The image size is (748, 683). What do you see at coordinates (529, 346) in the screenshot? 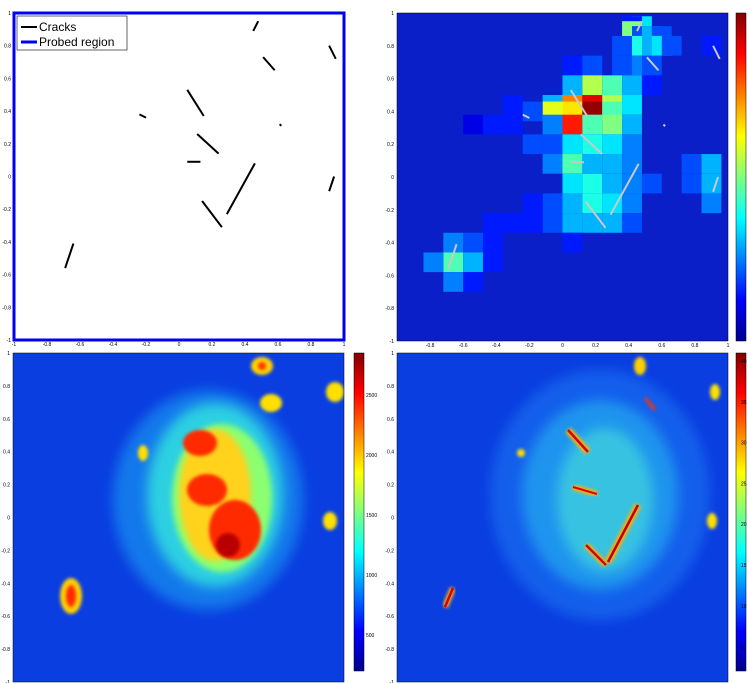
I see `x-tick-label: -0.2` at bounding box center [529, 346].